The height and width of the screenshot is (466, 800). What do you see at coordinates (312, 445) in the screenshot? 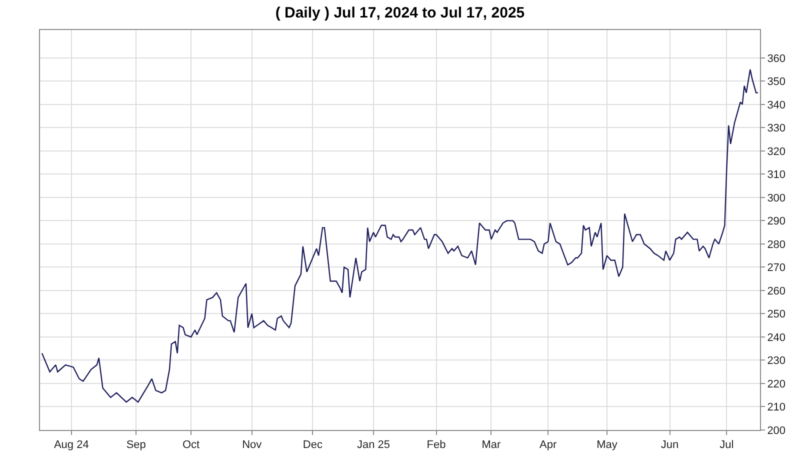
I see `x-tick-label: Dec` at bounding box center [312, 445].